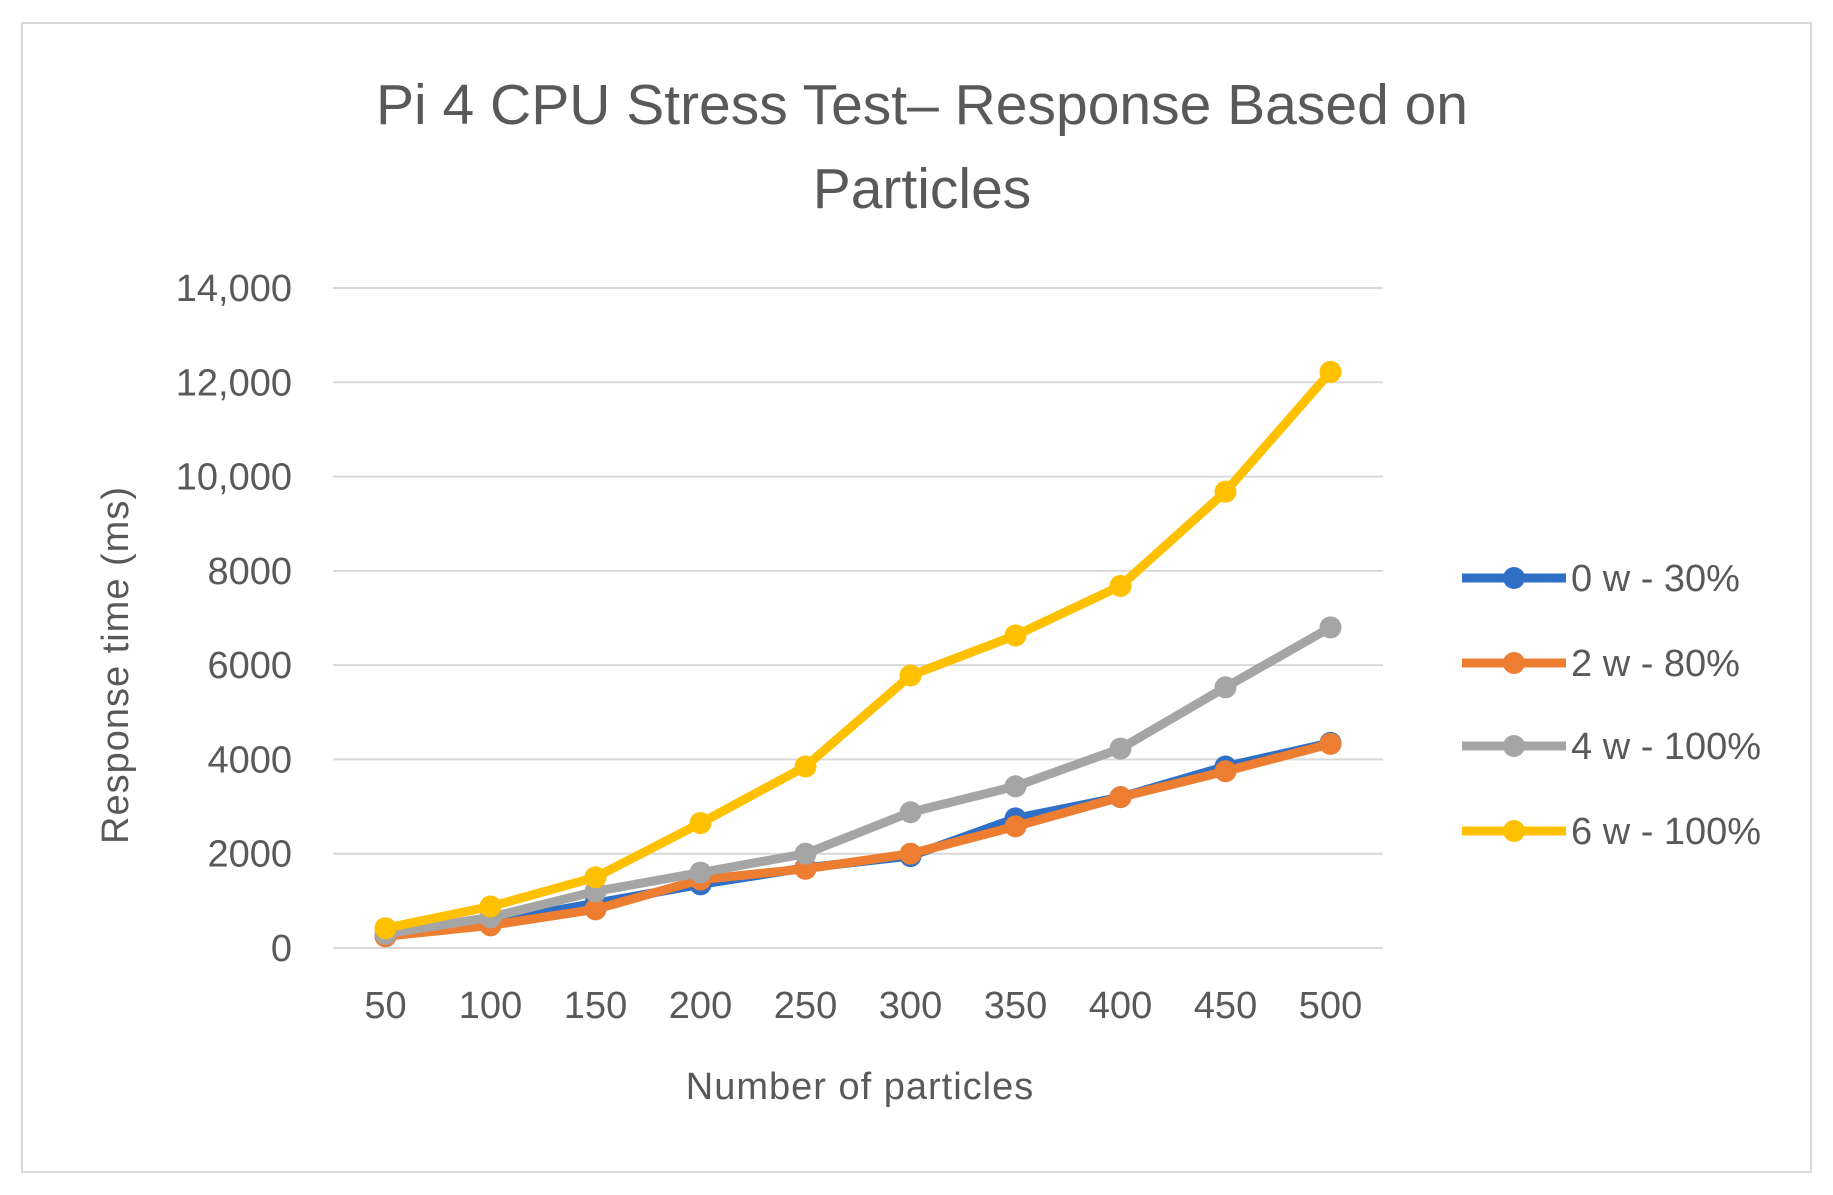 The height and width of the screenshot is (1195, 1833). What do you see at coordinates (234, 289) in the screenshot?
I see `y-tick-14000: 14,000` at bounding box center [234, 289].